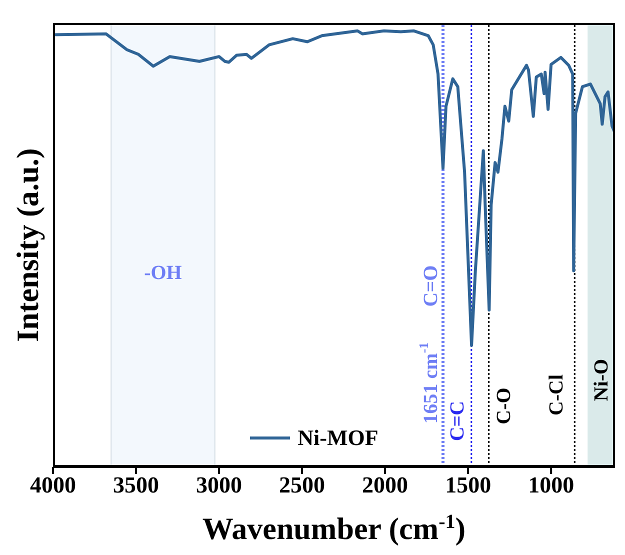 This screenshot has width=625, height=555. I want to click on ref-line-label: C-Cl, so click(557, 395).